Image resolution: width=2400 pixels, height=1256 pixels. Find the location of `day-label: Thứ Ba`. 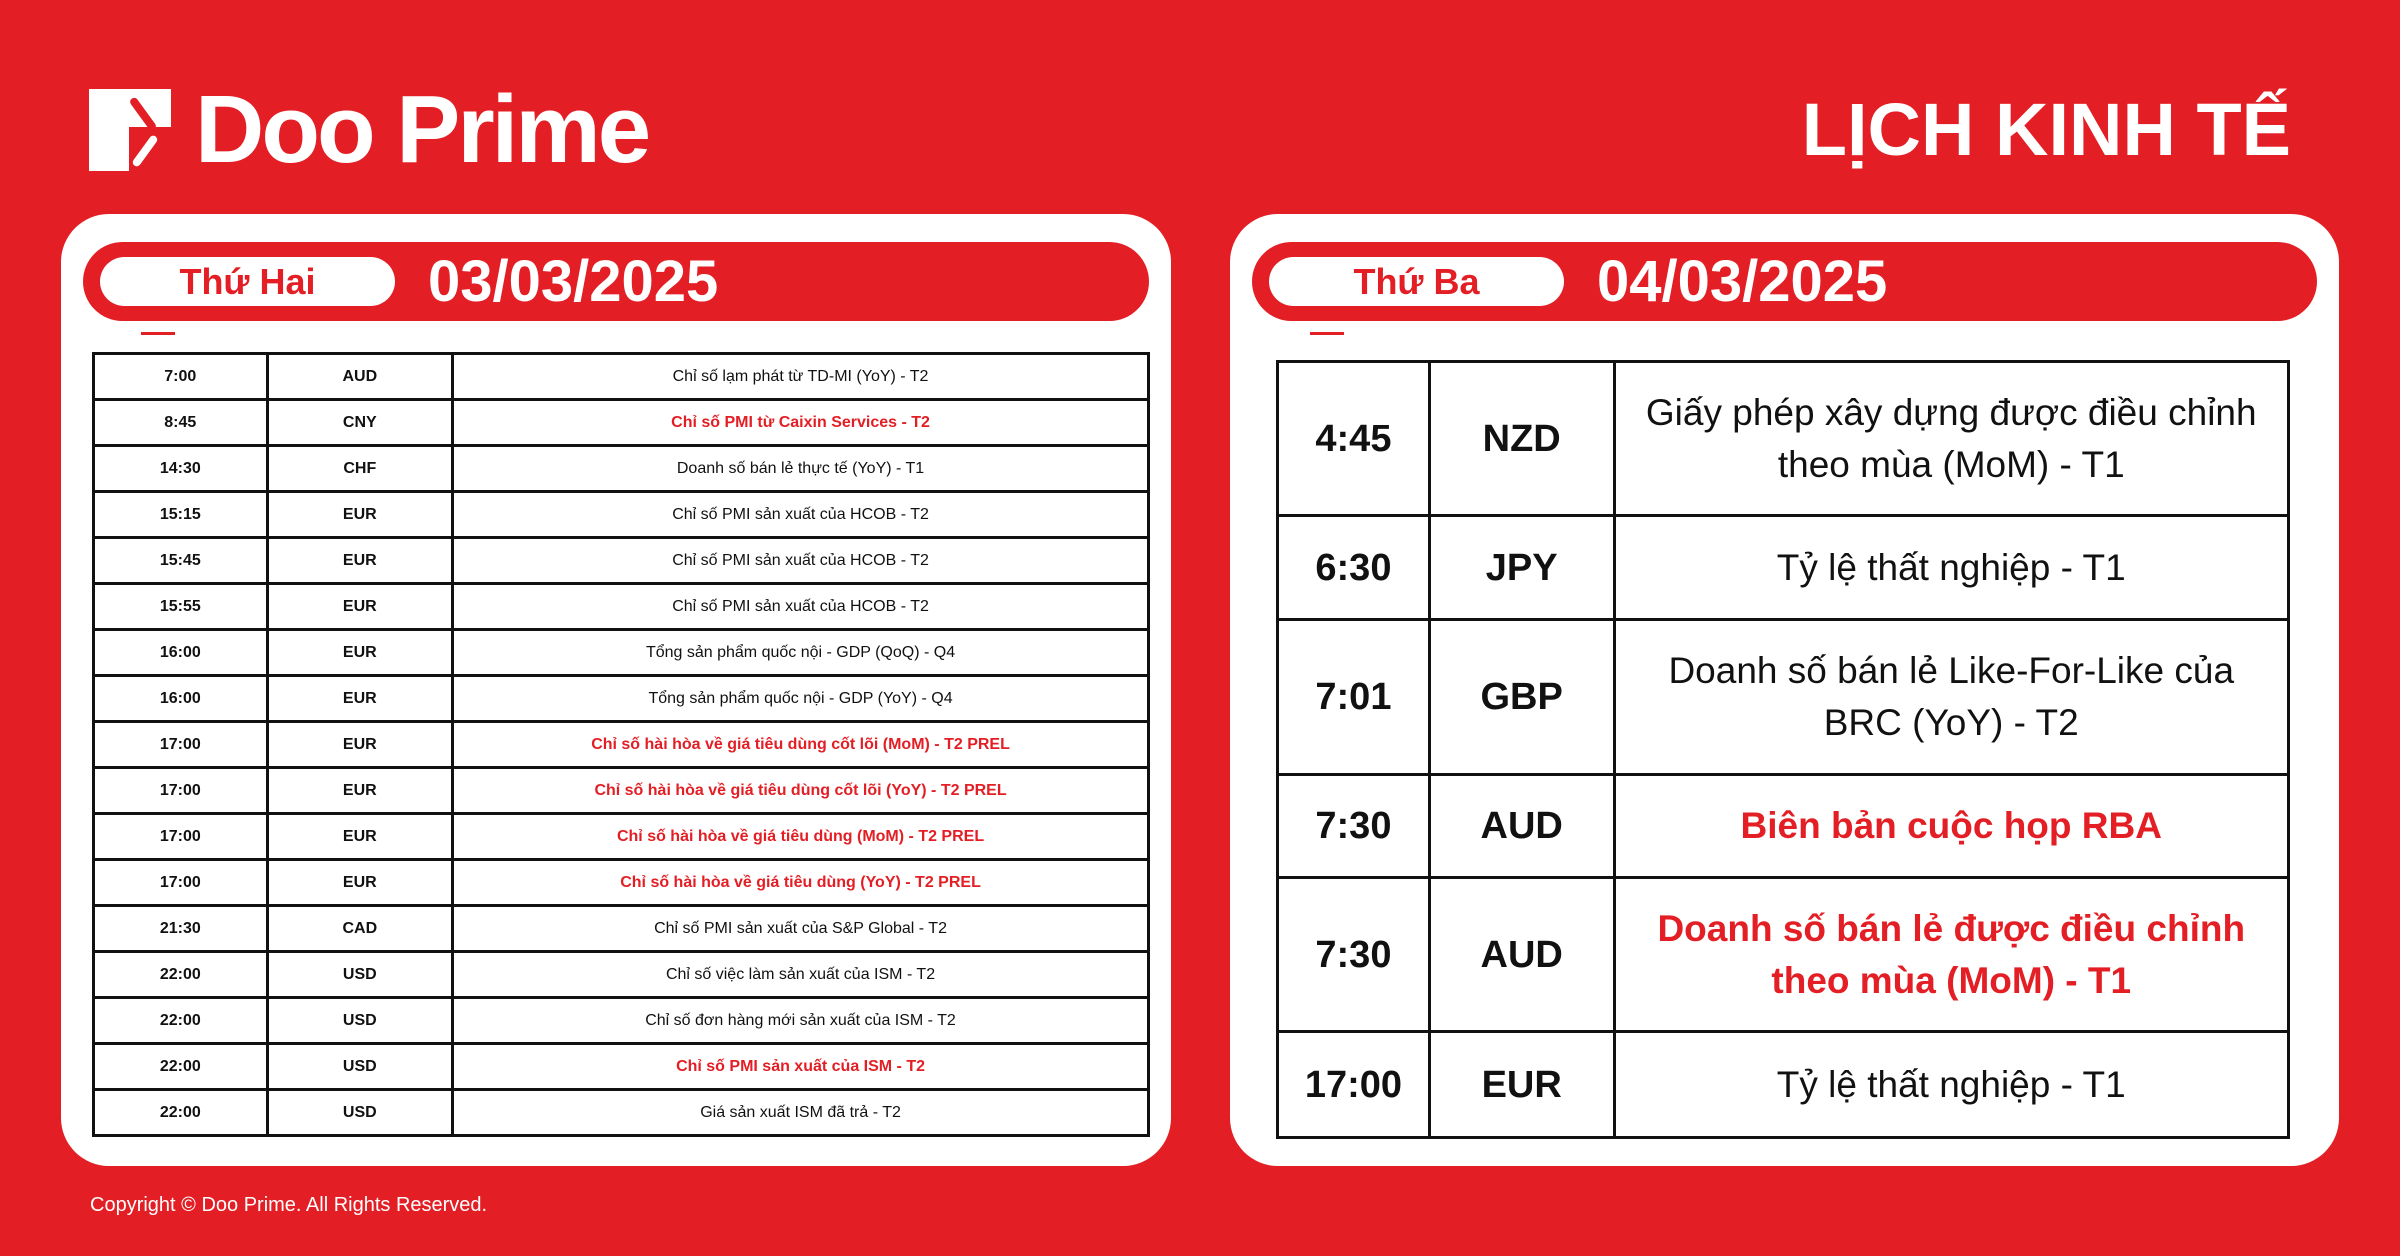

day-label: Thứ Ba is located at coordinates (1416, 281).